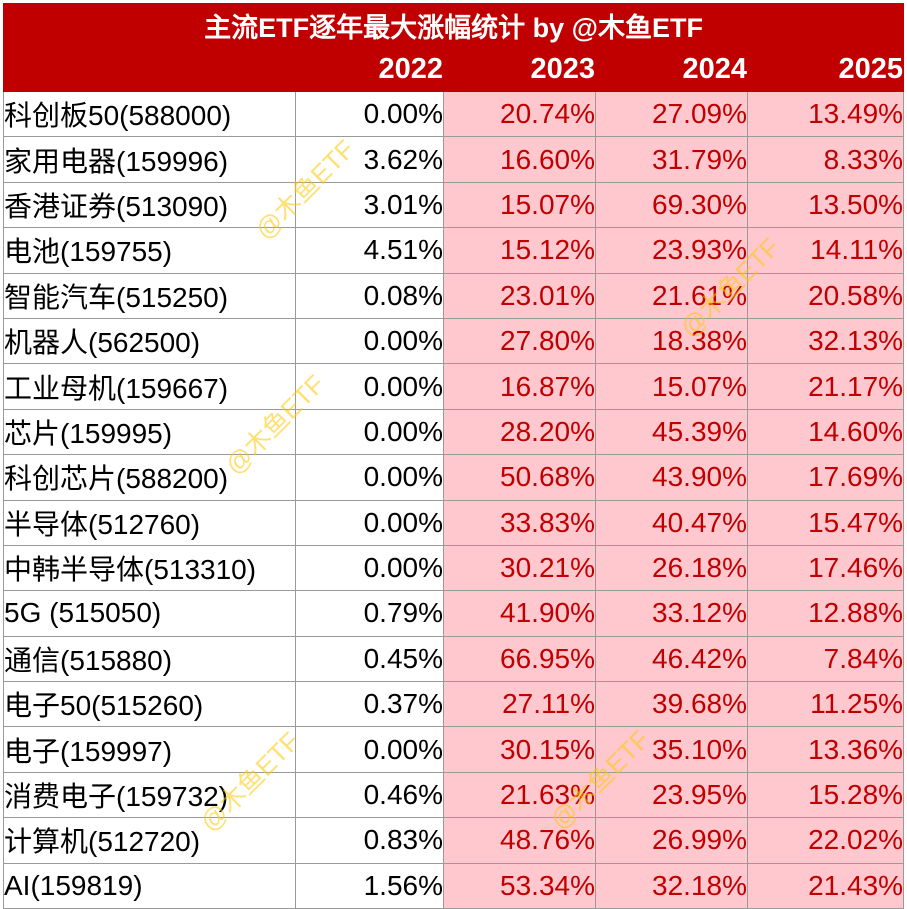 The image size is (907, 909). What do you see at coordinates (671, 205) in the screenshot?
I see `value-2024-cell: 69.30%` at bounding box center [671, 205].